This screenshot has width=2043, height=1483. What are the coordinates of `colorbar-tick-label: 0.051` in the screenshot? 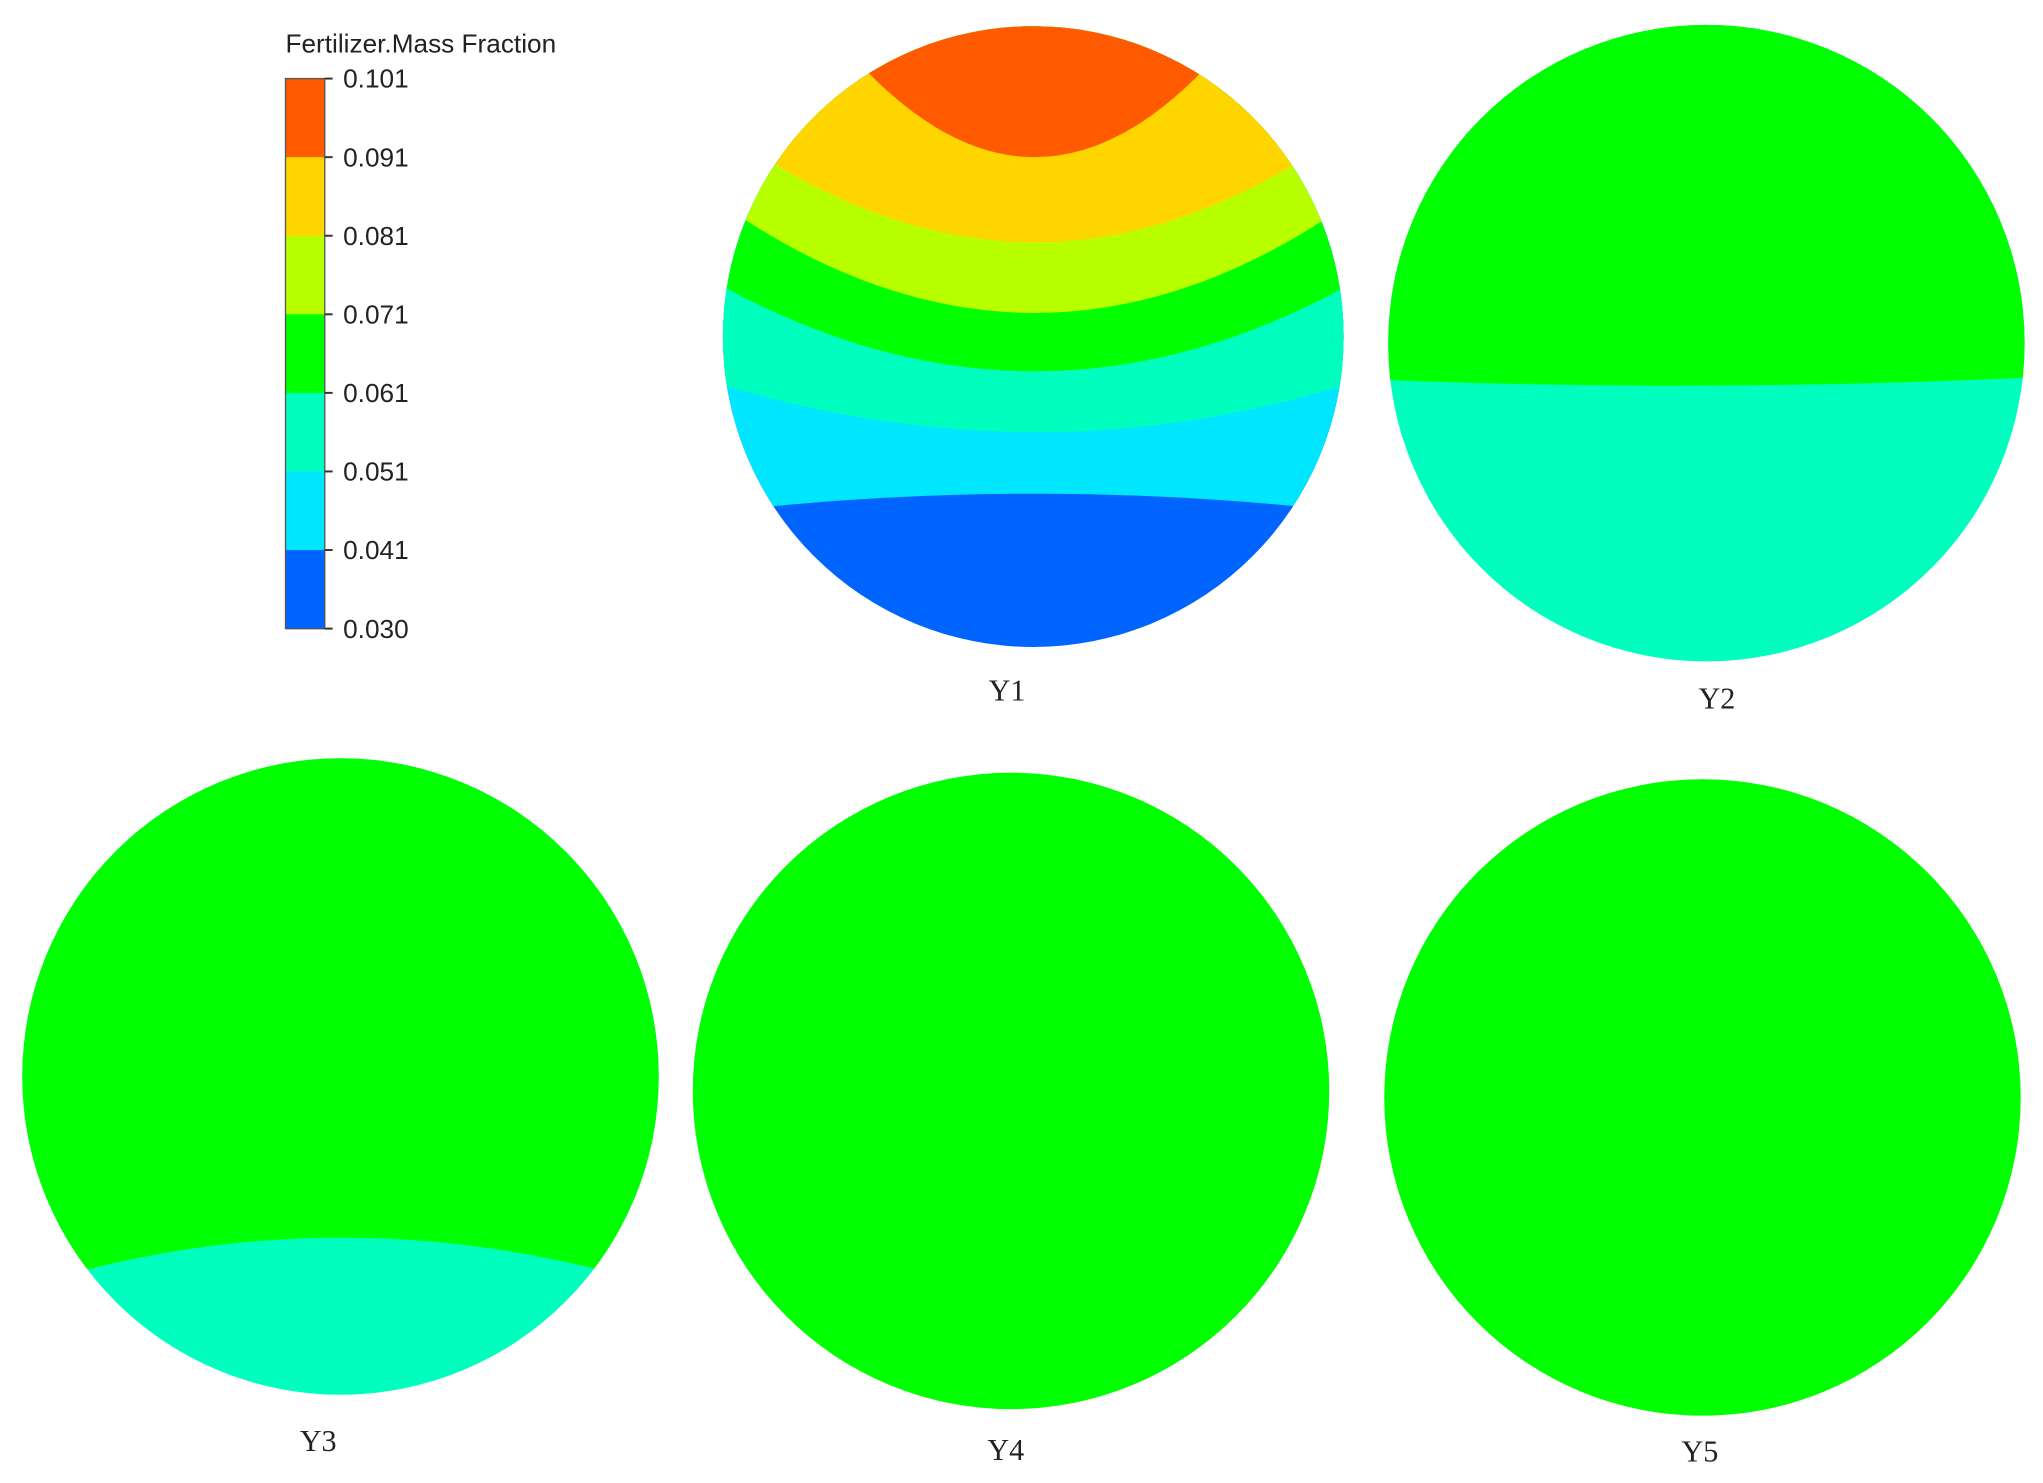 It's located at (376, 472).